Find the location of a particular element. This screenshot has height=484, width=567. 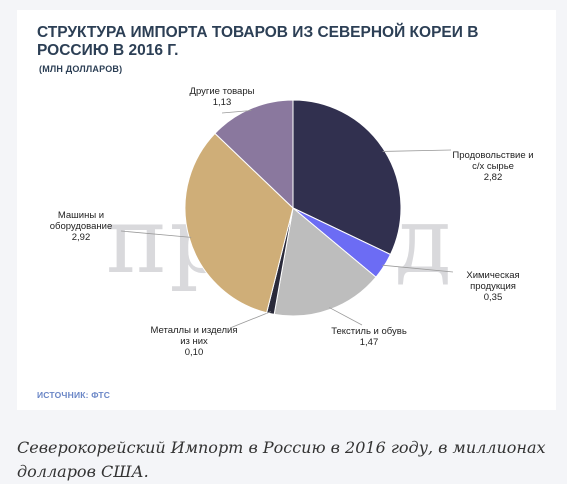

slice-label: Текстиль и обувь 1,47 is located at coordinates (369, 337).